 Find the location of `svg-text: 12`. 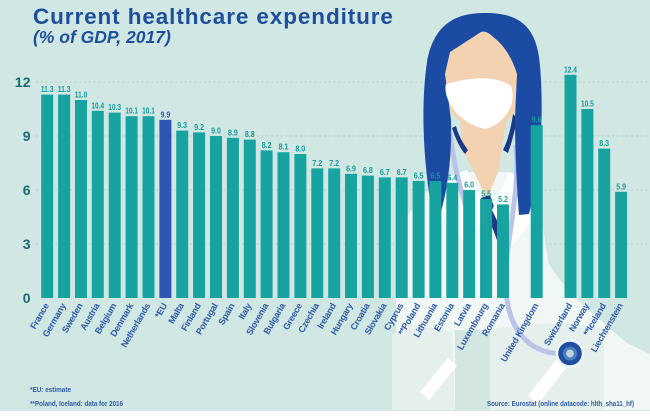

svg-text: 12 is located at coordinates (23, 82).